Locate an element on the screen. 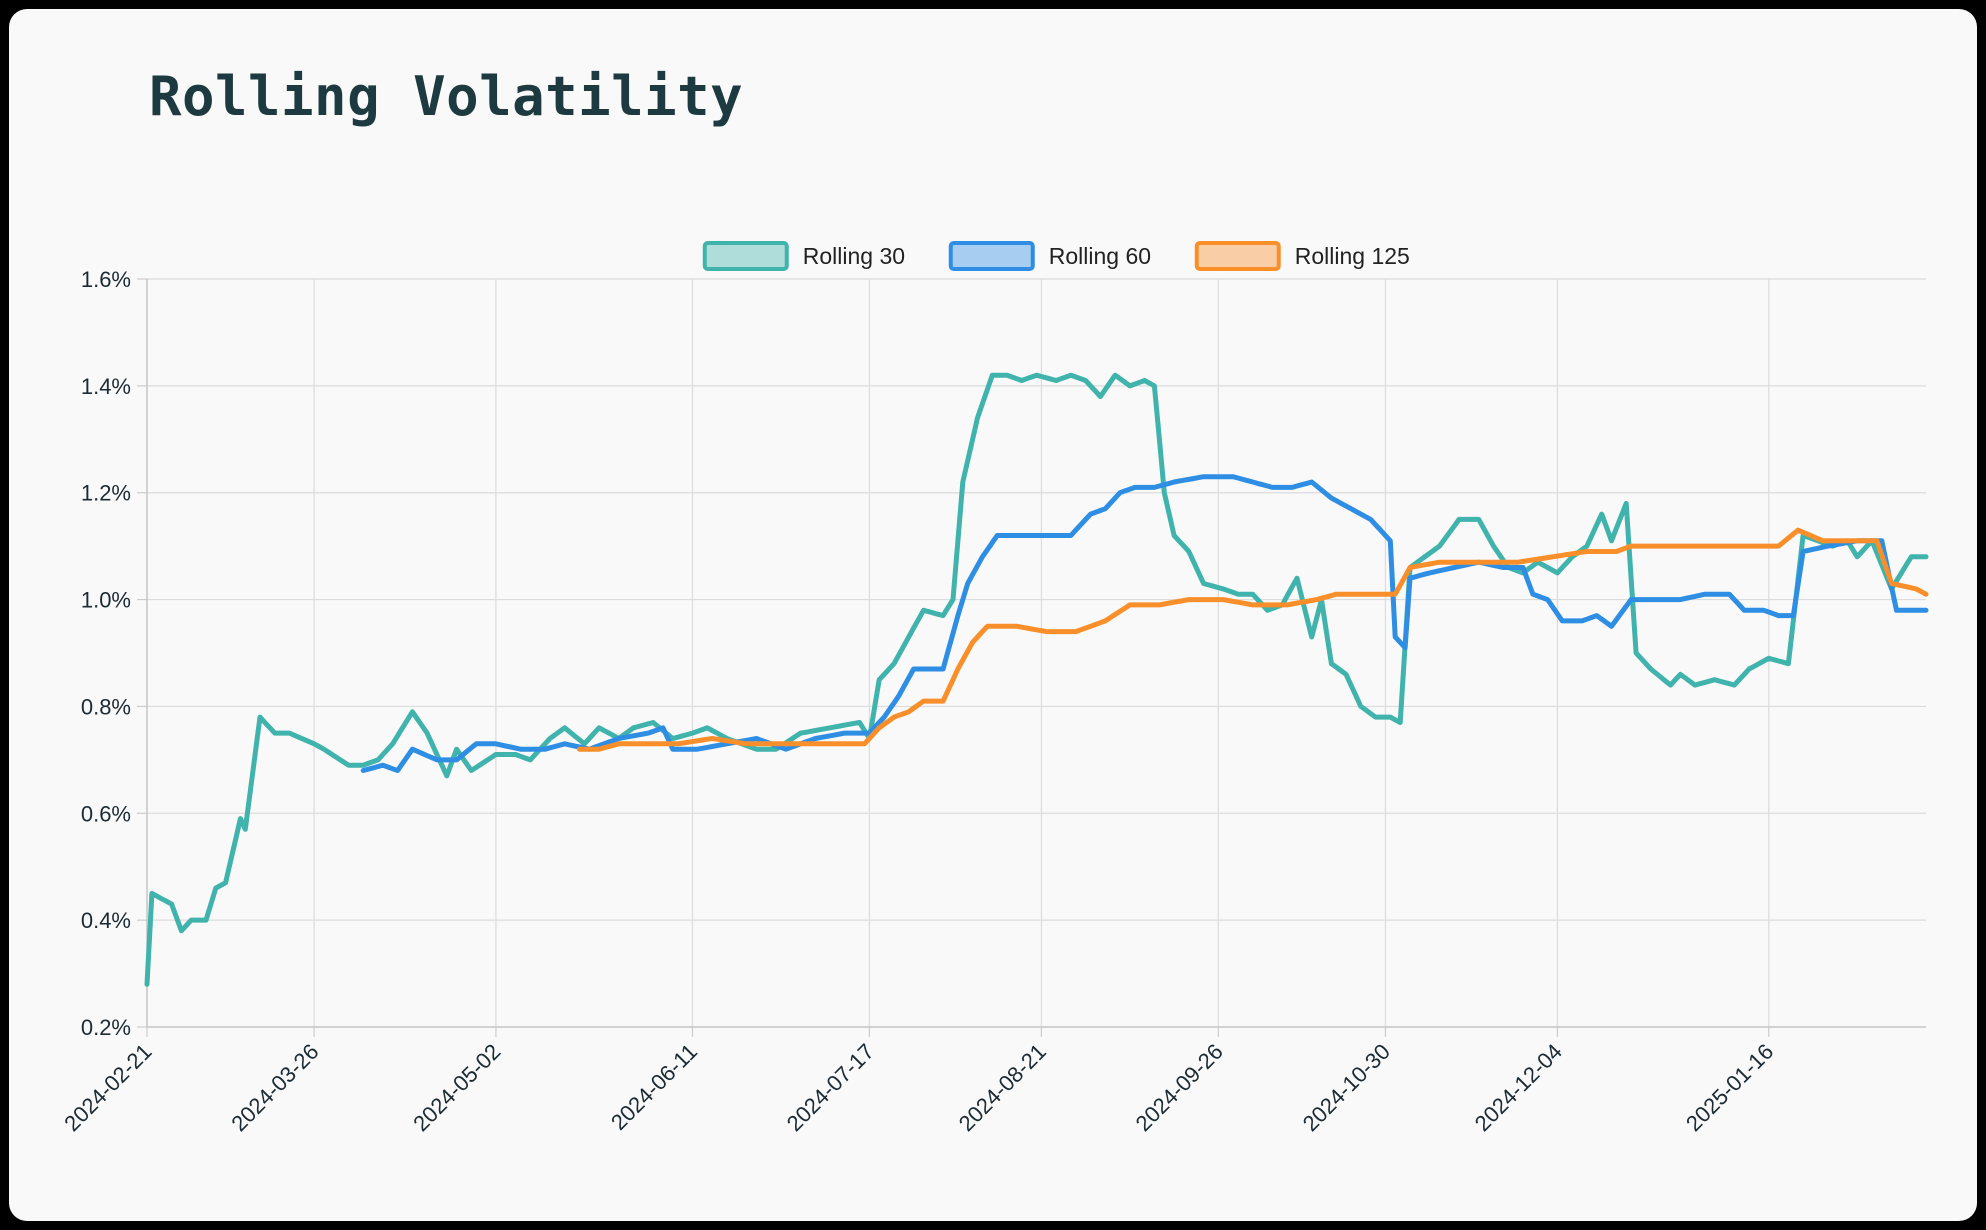 This screenshot has width=1986, height=1230. x-tick-label: 2024-08-21 is located at coordinates (1002, 1087).